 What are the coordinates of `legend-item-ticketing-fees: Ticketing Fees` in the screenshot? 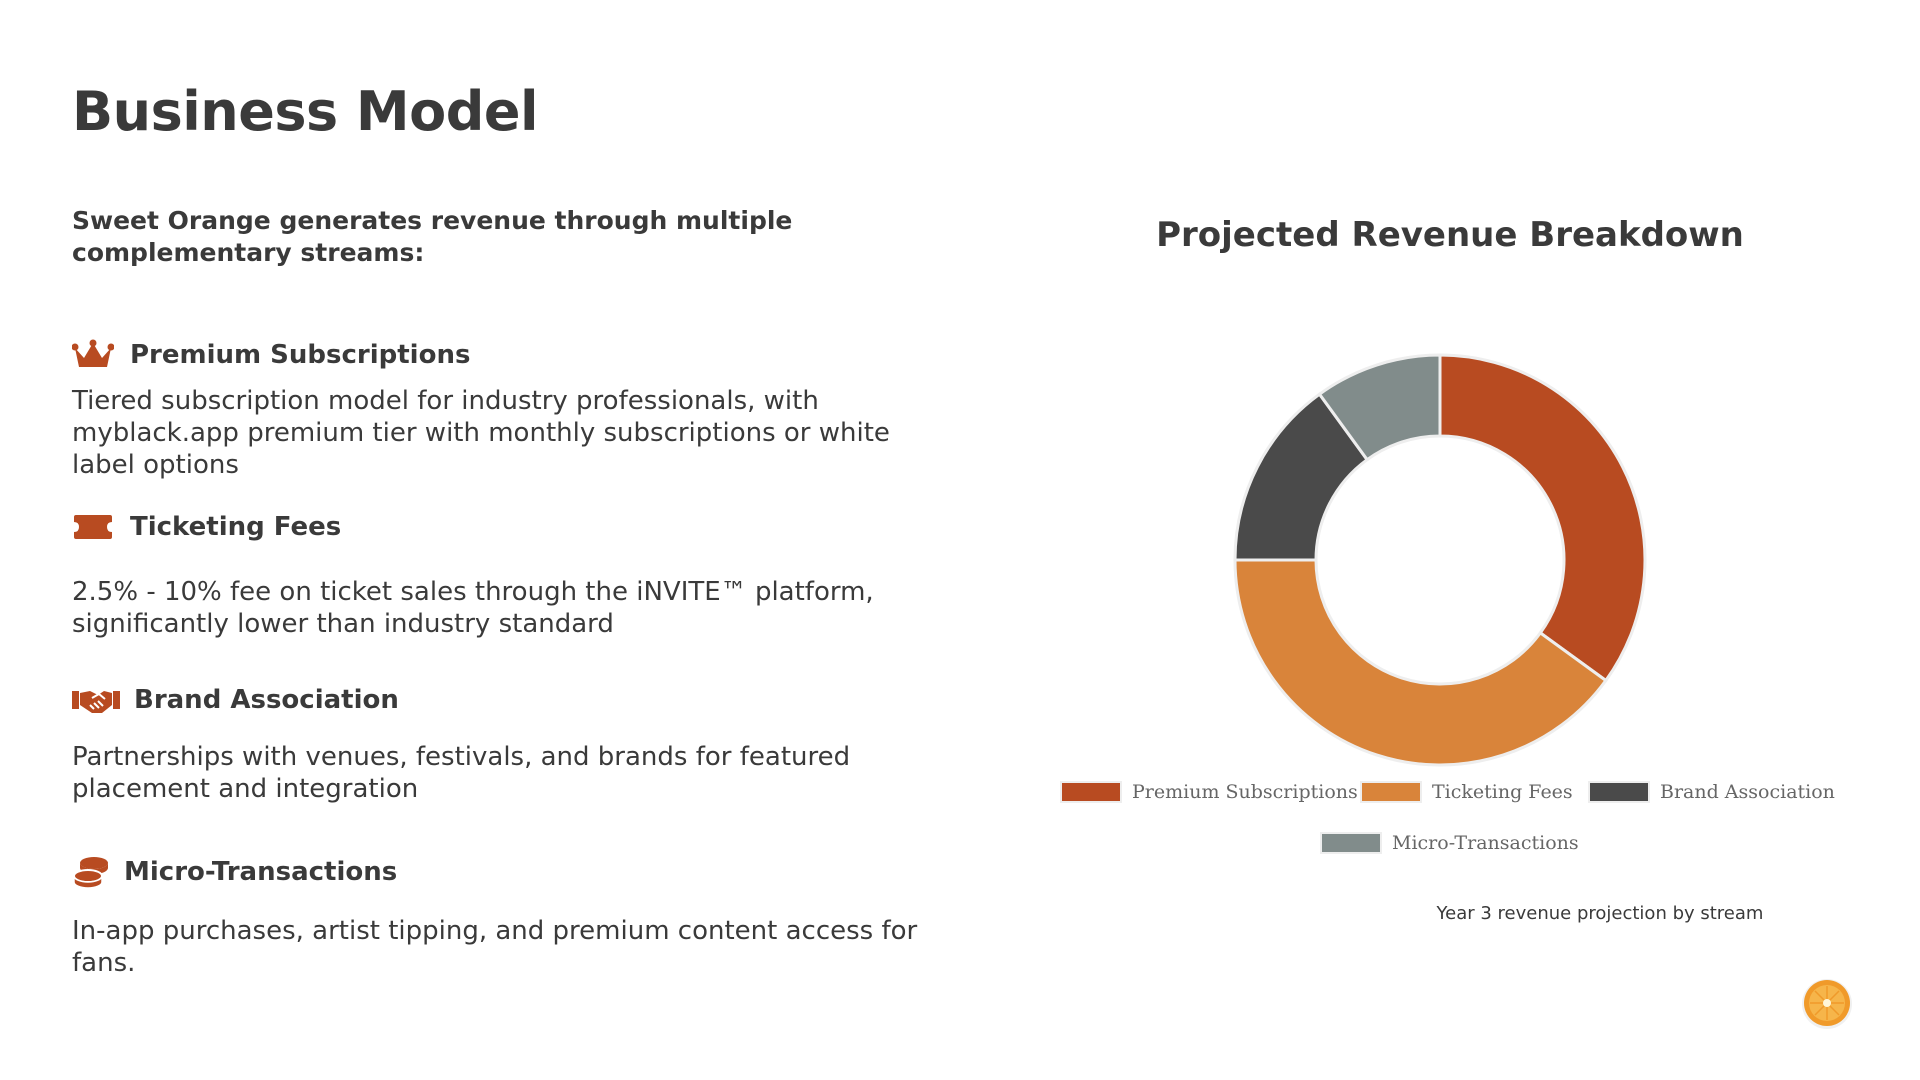 It's located at (1467, 792).